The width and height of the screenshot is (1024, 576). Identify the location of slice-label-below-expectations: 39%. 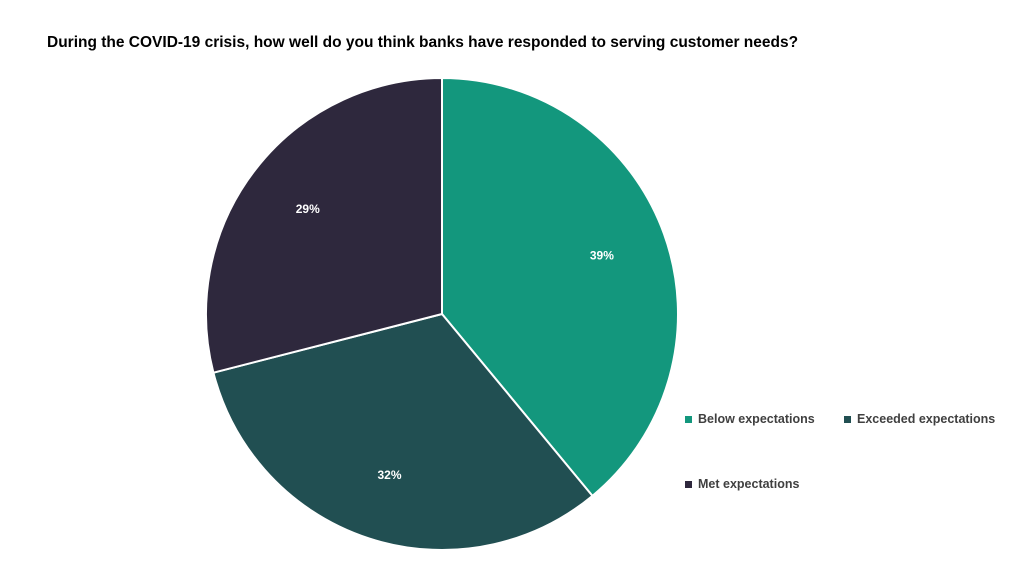
(602, 256).